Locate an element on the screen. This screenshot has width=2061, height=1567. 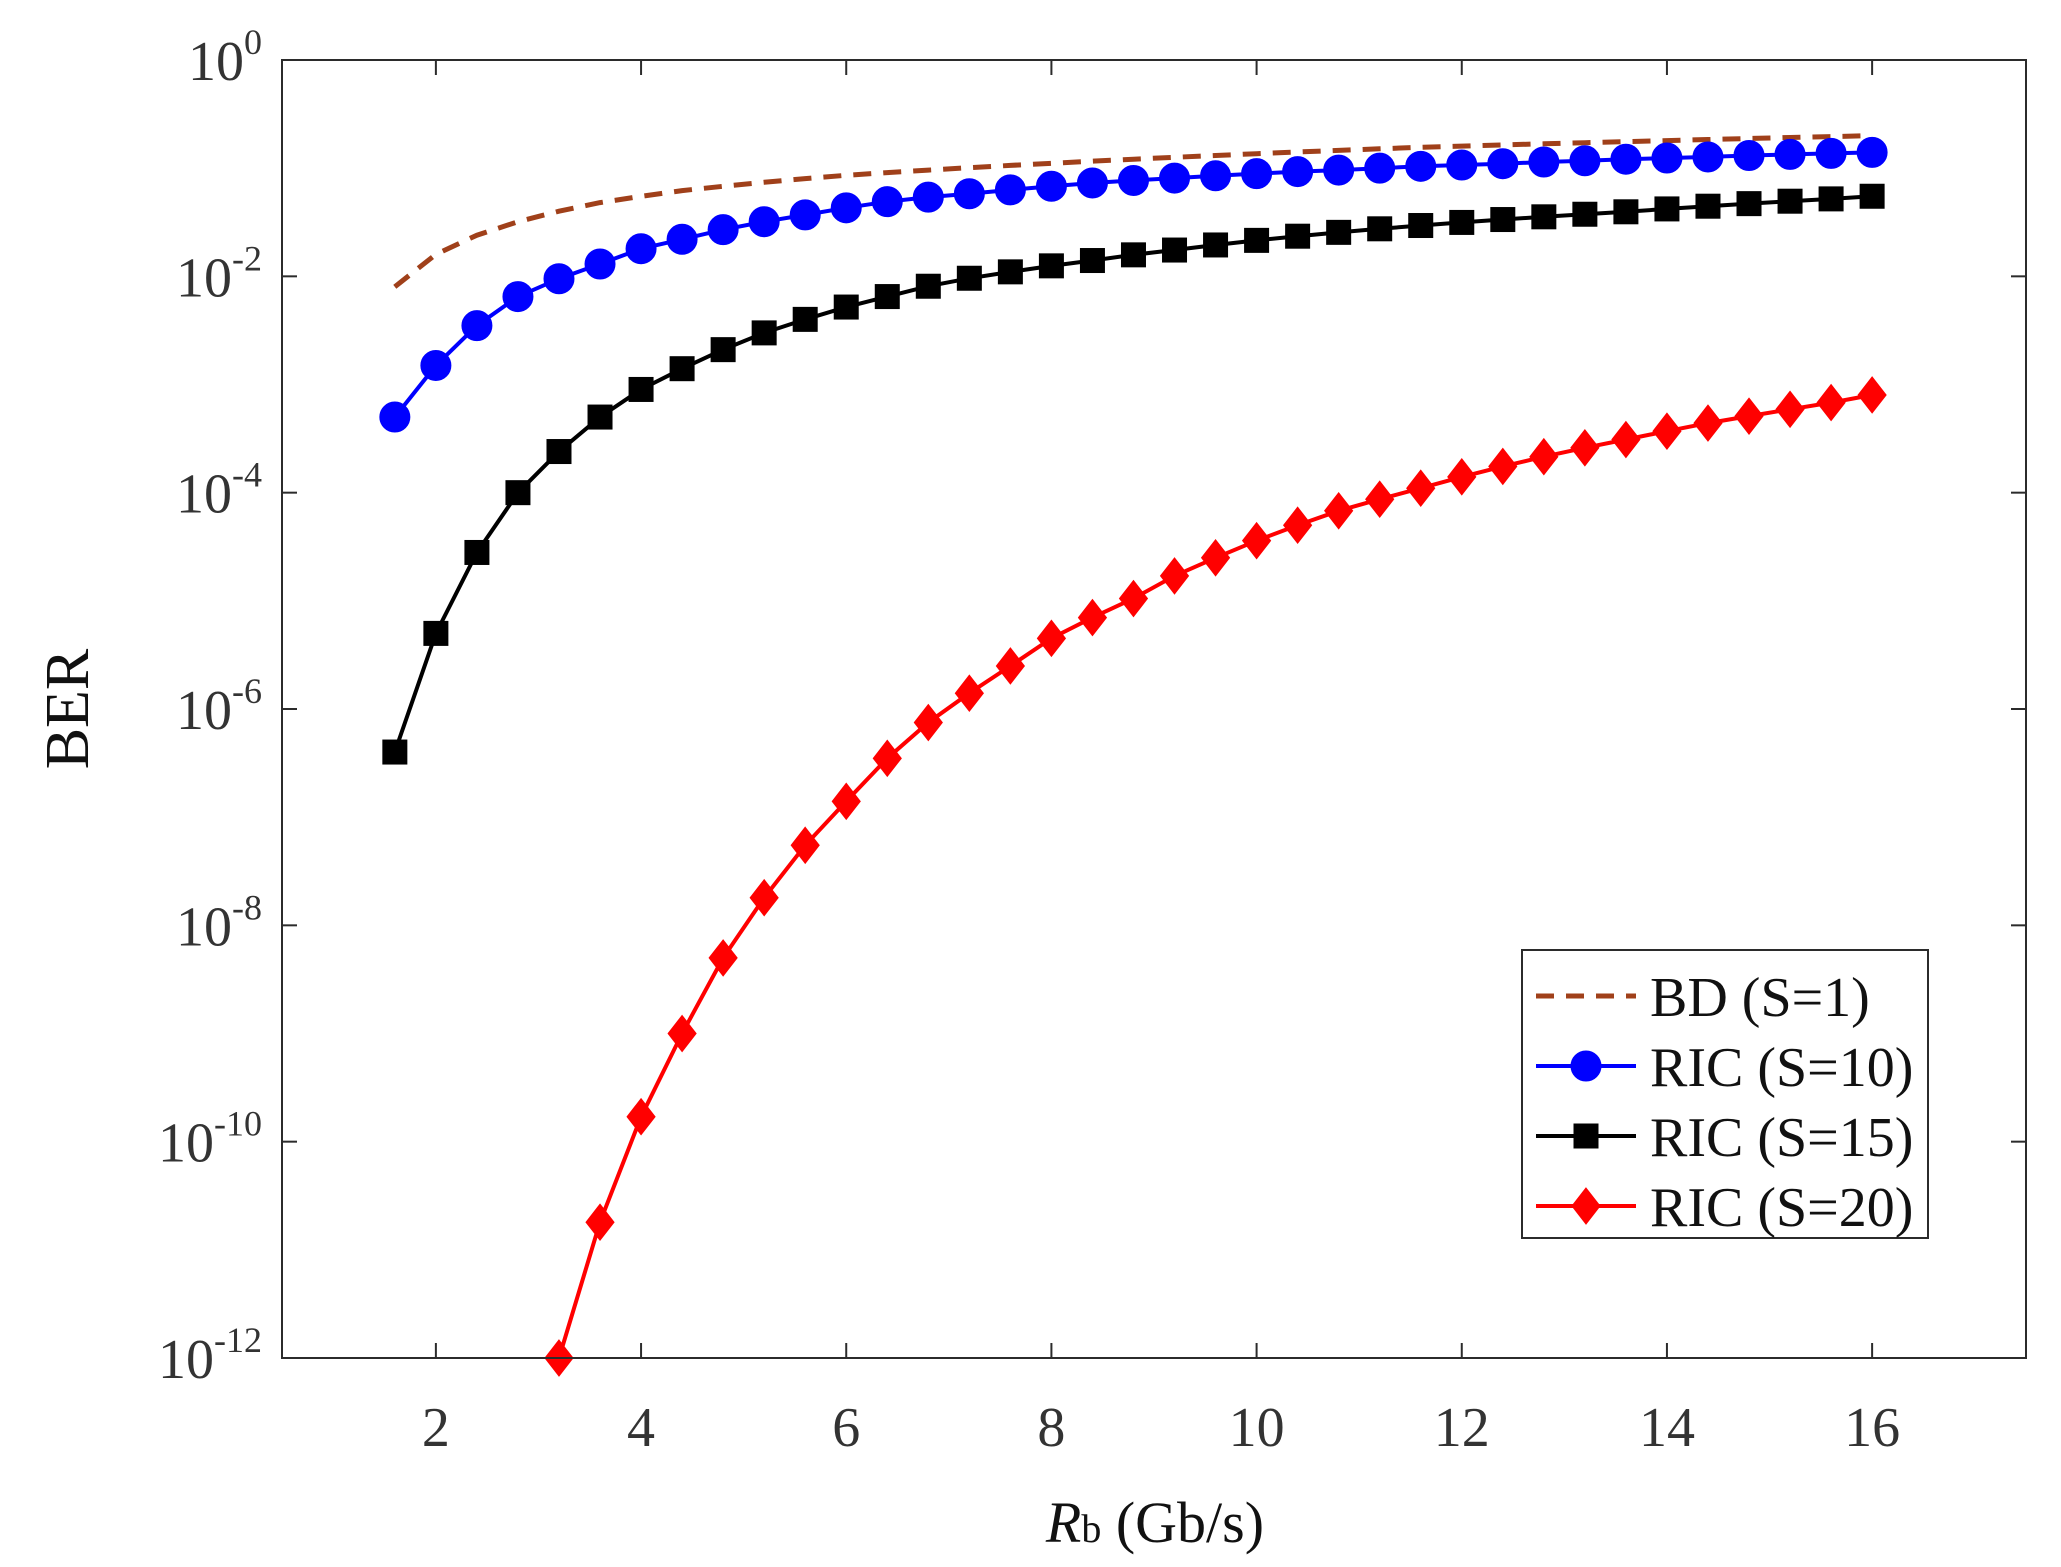
x-tick-label: 4 is located at coordinates (641, 1428).